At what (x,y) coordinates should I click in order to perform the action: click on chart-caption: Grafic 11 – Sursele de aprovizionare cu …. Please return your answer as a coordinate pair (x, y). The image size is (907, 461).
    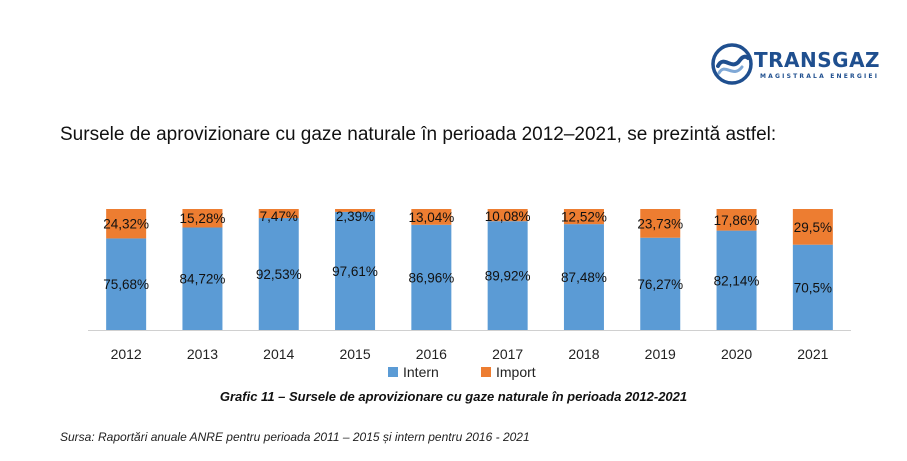
    Looking at the image, I should click on (453, 396).